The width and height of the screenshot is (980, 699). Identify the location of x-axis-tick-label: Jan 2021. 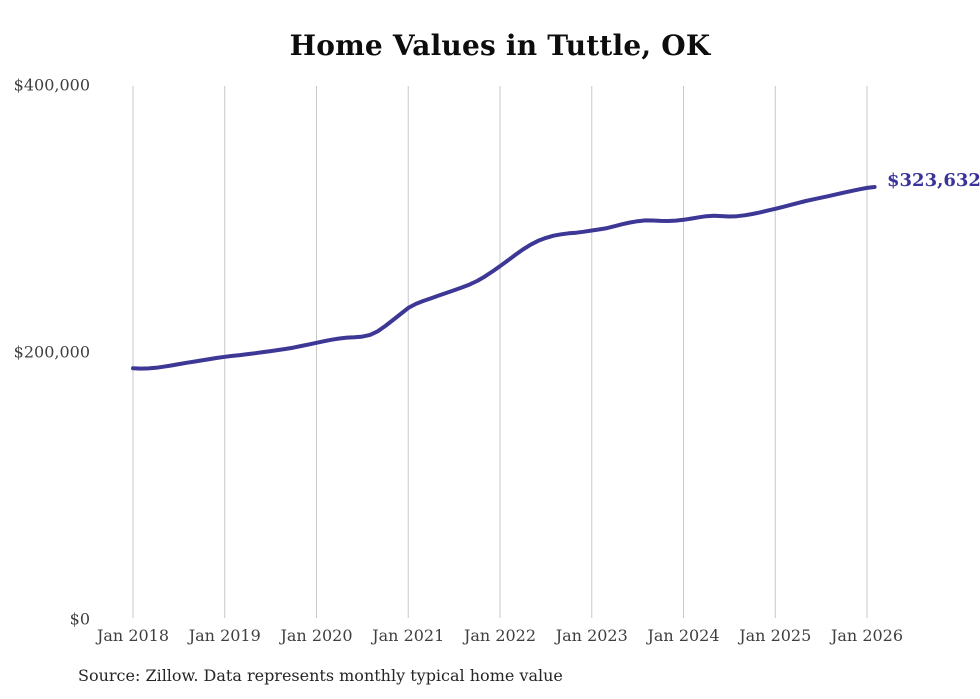
(407, 635).